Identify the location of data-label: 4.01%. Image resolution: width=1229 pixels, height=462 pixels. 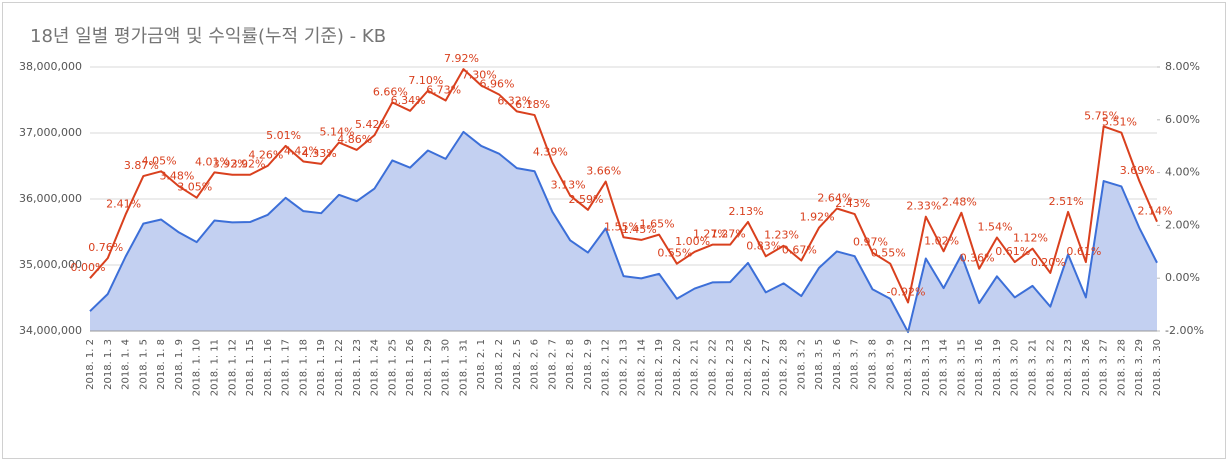
(212, 161).